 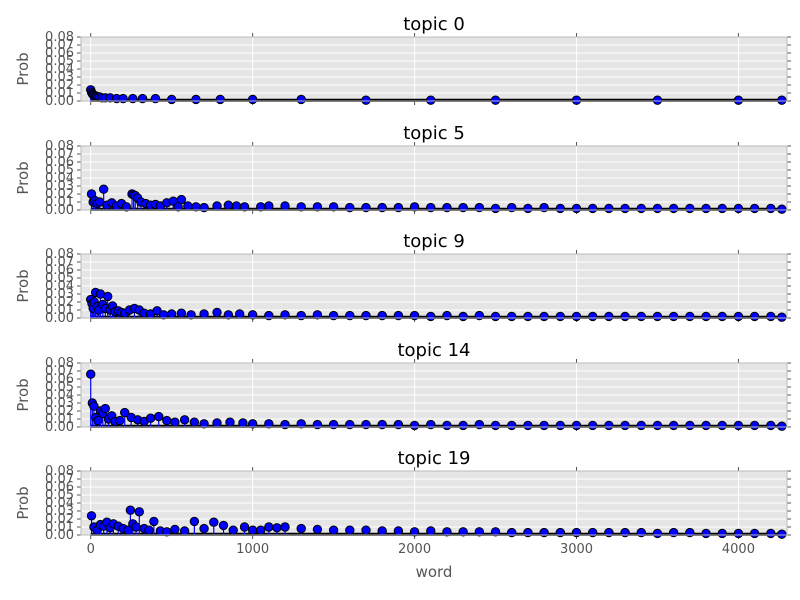 What do you see at coordinates (23, 394) in the screenshot?
I see `y-axis-label: Prob` at bounding box center [23, 394].